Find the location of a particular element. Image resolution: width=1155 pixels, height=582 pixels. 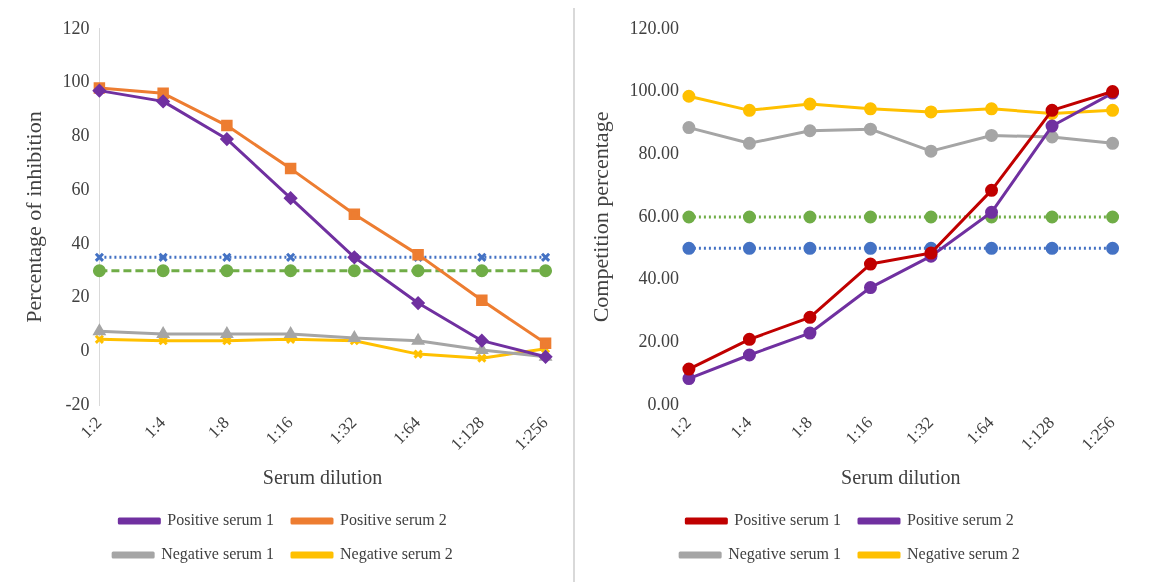

y-tick-label: 40.00 is located at coordinates (658, 278).